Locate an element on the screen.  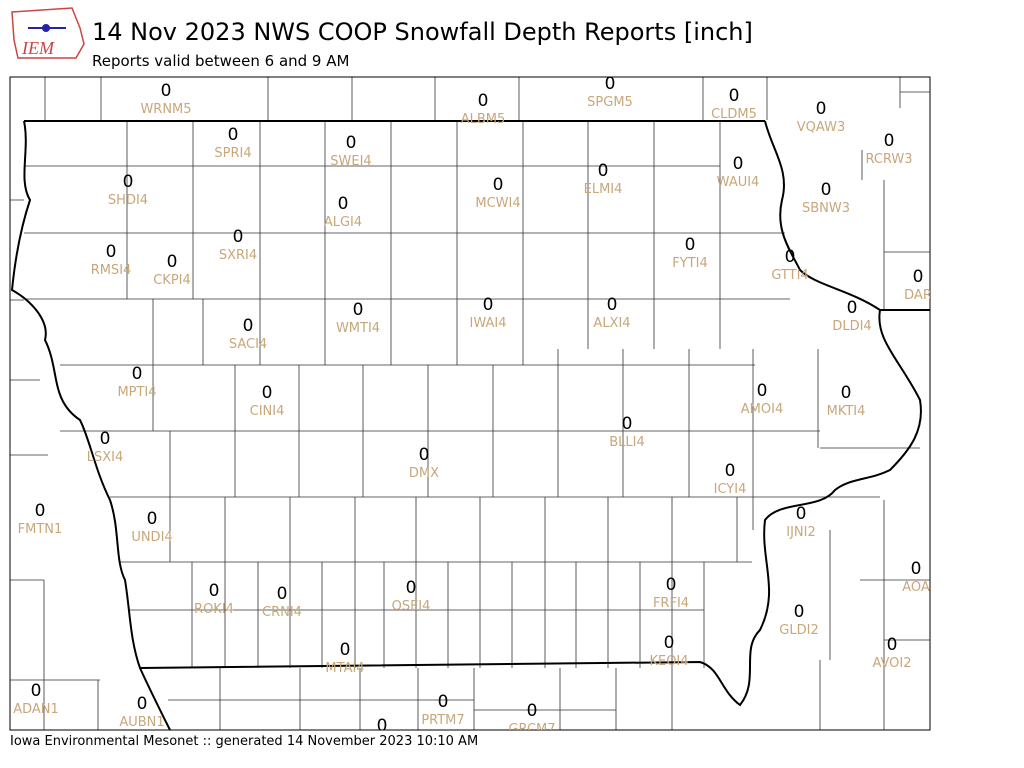
station-label: SHDI4 is located at coordinates (128, 200).